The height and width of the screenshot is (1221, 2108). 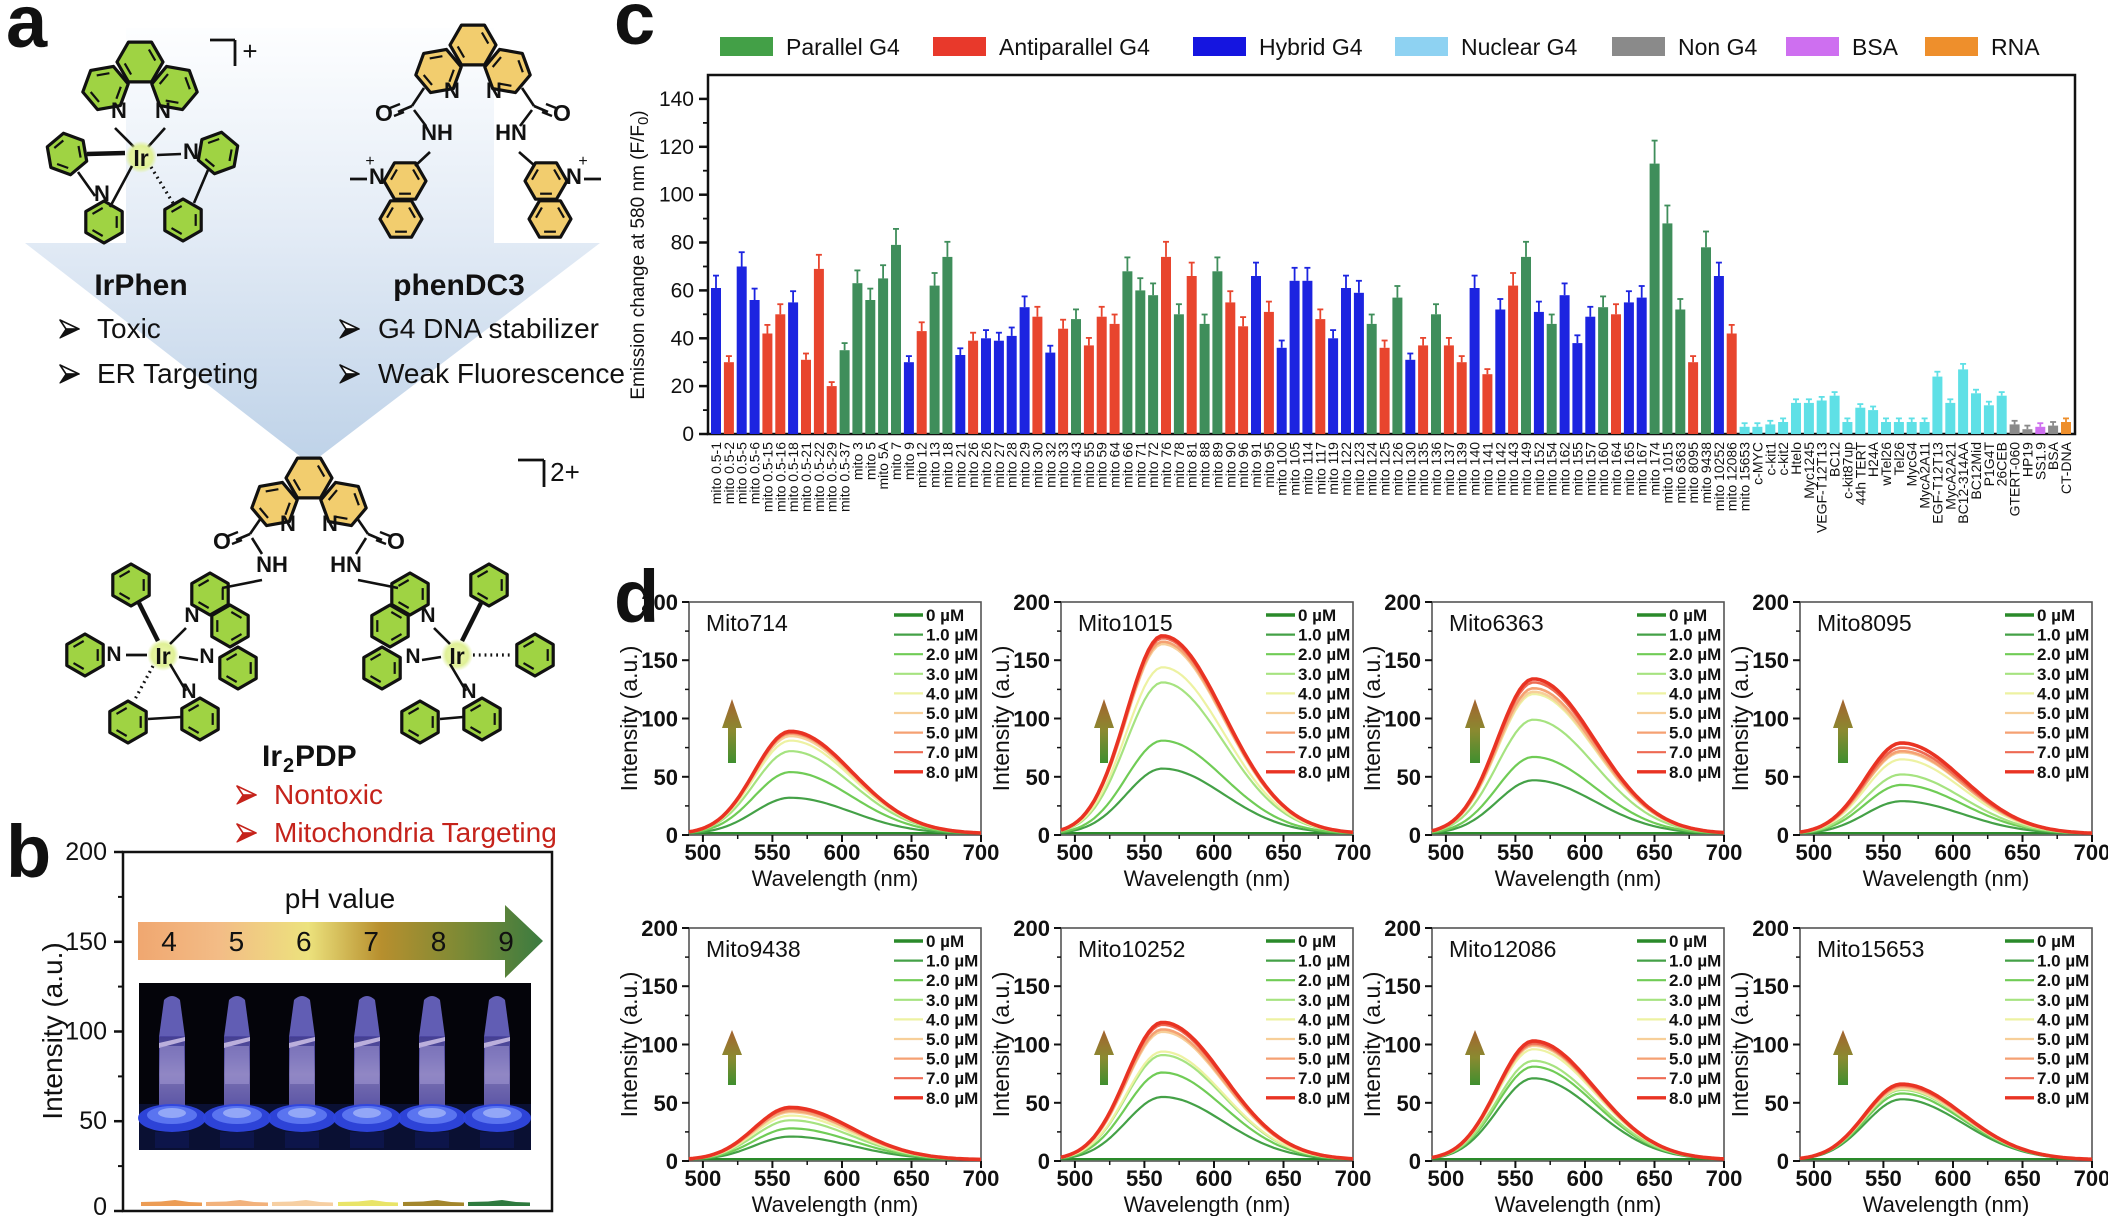 I want to click on svg-text: 40, so click(x=682, y=338).